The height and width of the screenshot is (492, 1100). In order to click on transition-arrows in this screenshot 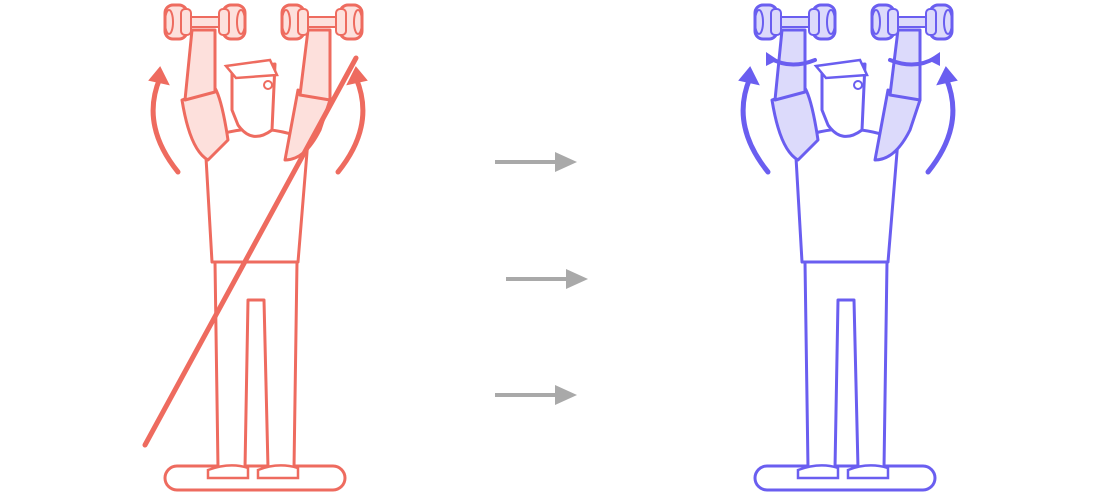, I will do `click(541, 278)`.